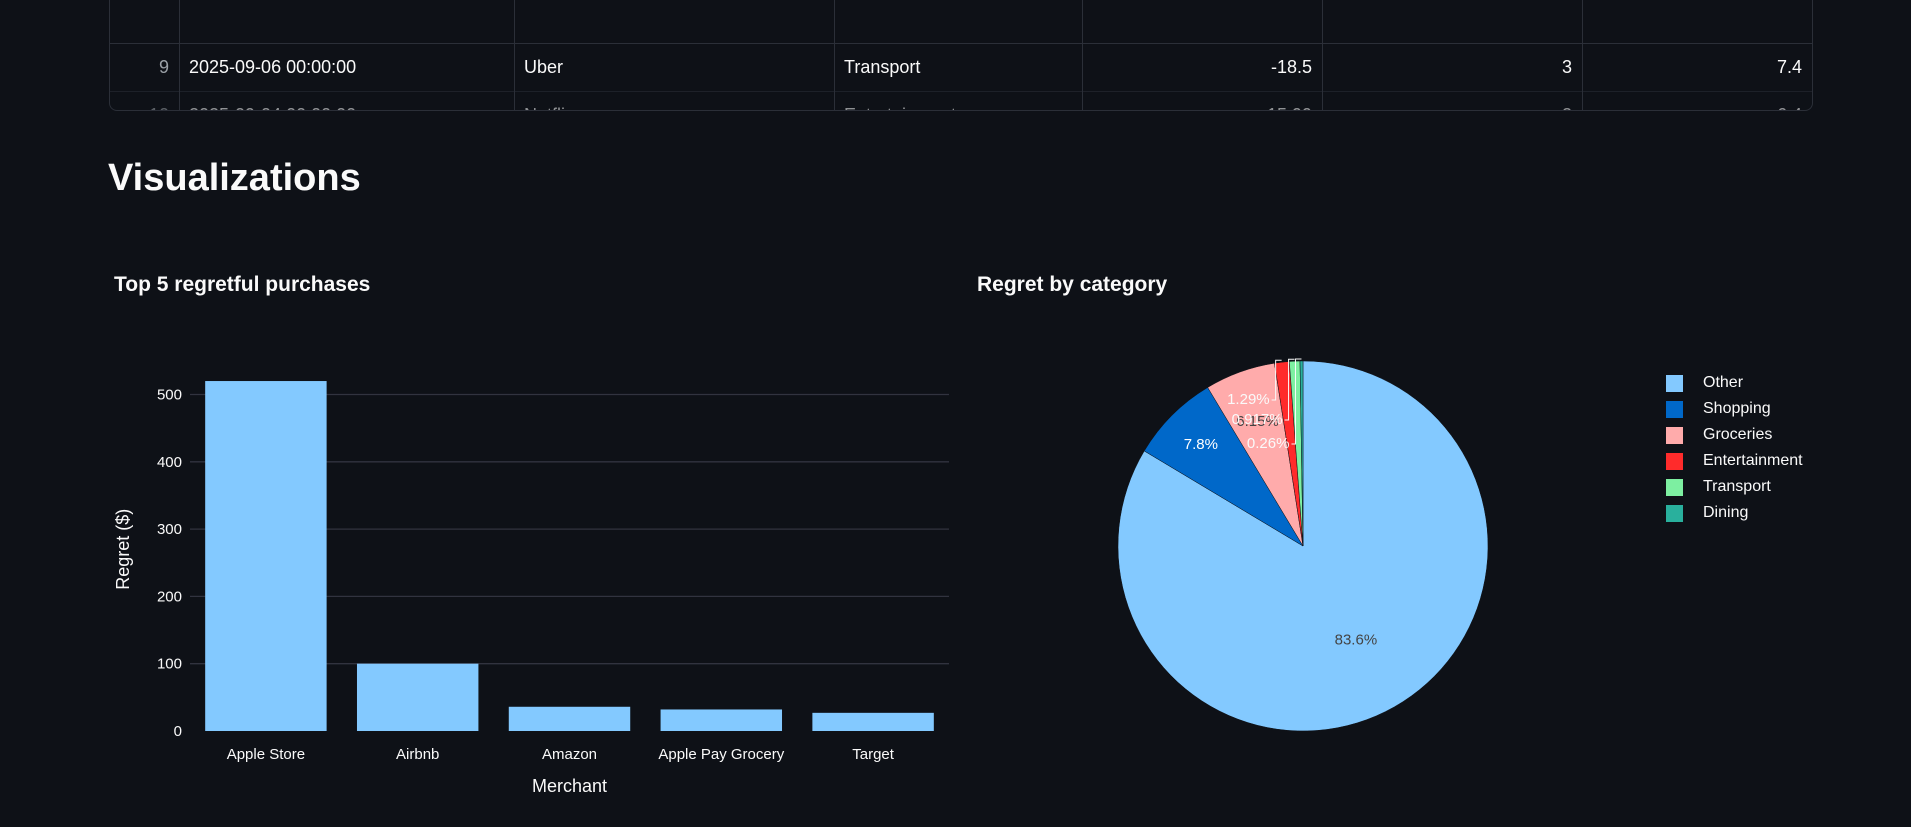 The height and width of the screenshot is (827, 1911). What do you see at coordinates (1291, 67) in the screenshot?
I see `cell-amount: -18.5` at bounding box center [1291, 67].